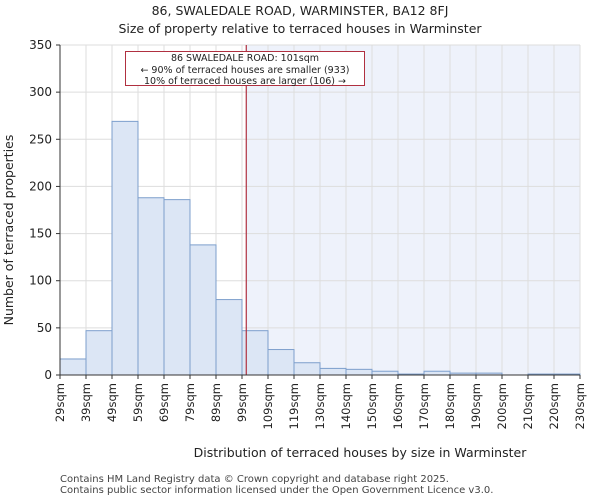  Describe the element at coordinates (450, 406) in the screenshot. I see `x-tick-label: 180sqm` at that location.